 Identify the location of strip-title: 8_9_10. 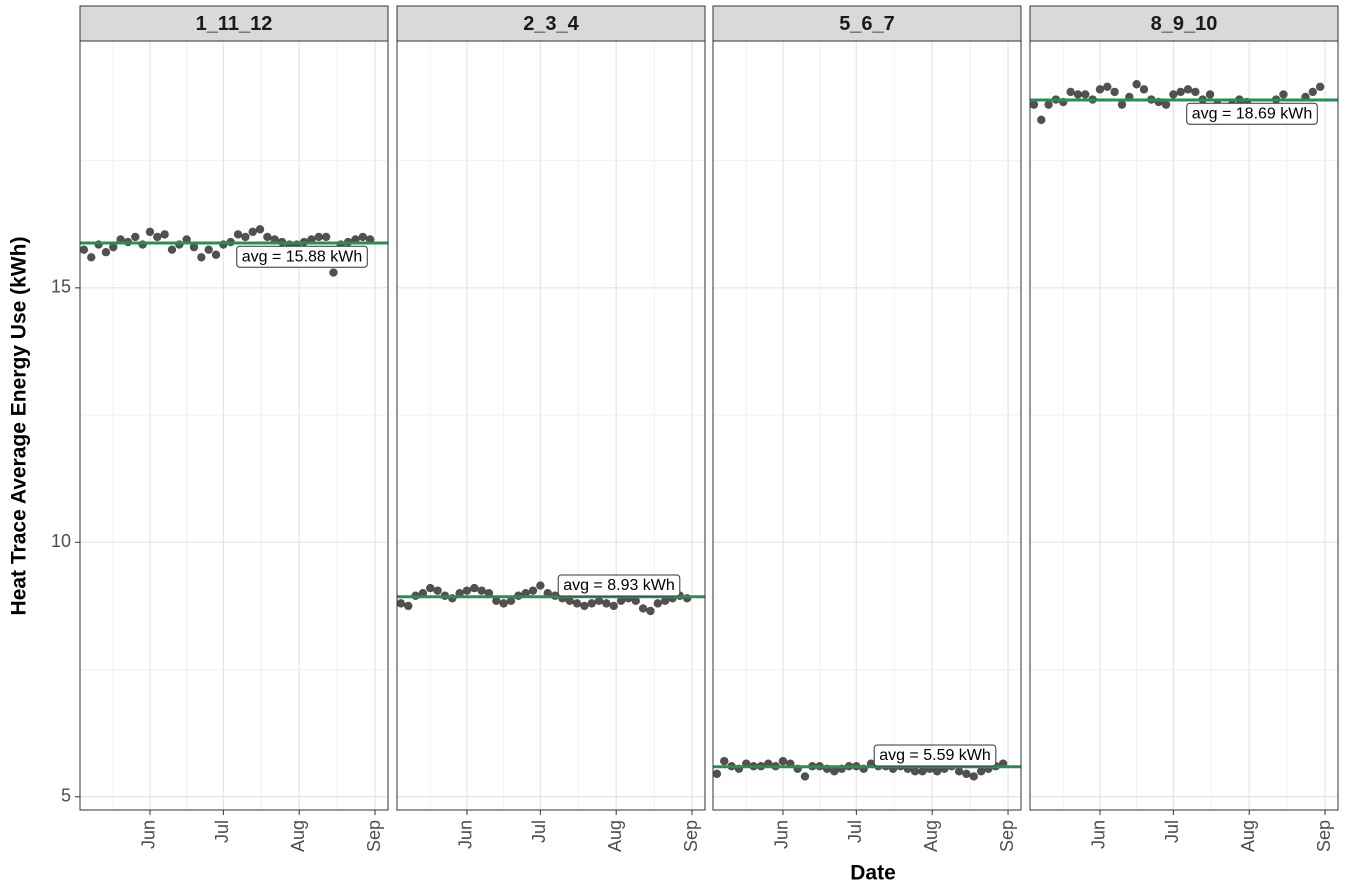
(1184, 24).